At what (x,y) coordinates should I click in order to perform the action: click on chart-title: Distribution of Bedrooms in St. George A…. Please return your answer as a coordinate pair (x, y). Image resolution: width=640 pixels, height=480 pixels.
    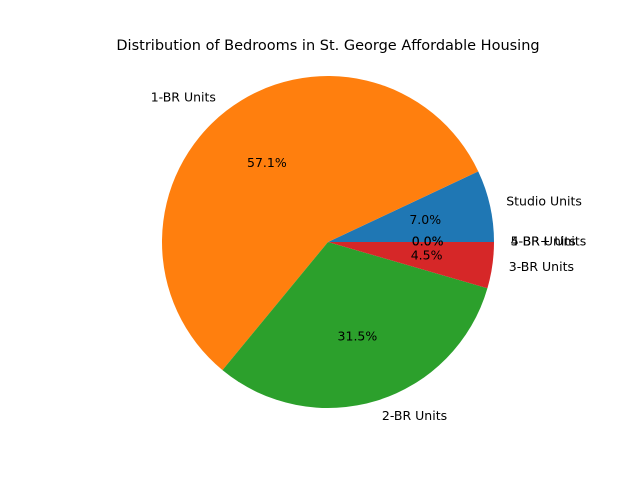
    Looking at the image, I should click on (327, 46).